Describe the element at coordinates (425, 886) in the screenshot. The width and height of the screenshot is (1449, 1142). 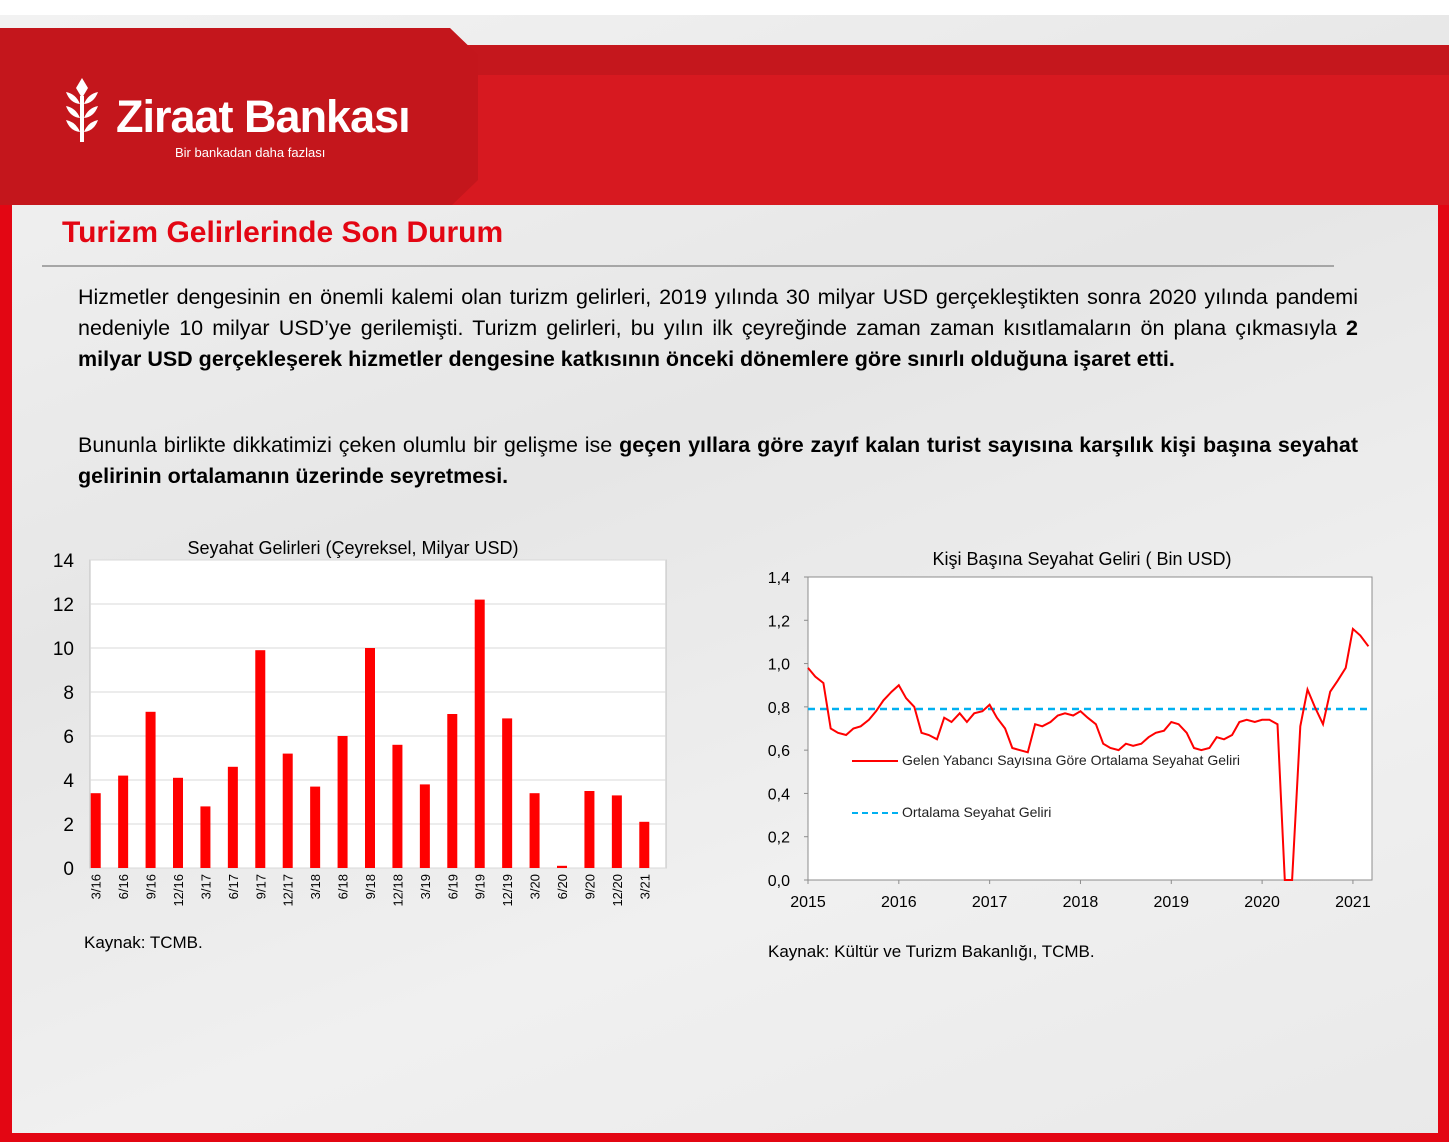
I see `x-tick-label: 3/19` at that location.